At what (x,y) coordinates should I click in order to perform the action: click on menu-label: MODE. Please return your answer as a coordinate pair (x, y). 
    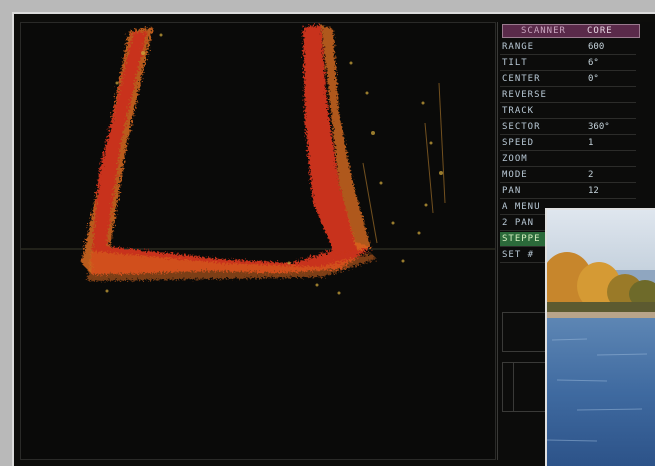
    Looking at the image, I should click on (515, 175).